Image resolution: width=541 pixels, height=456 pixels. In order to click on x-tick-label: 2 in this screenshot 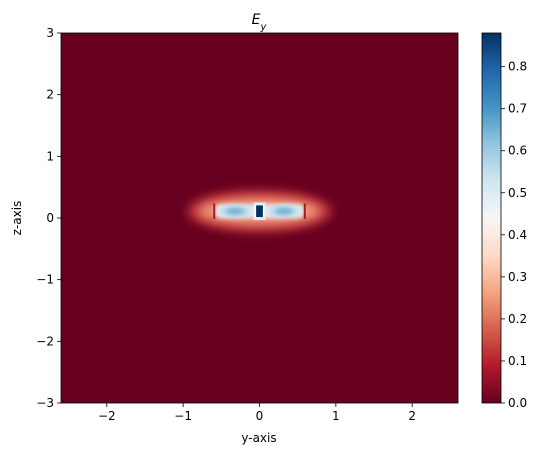, I will do `click(412, 416)`.